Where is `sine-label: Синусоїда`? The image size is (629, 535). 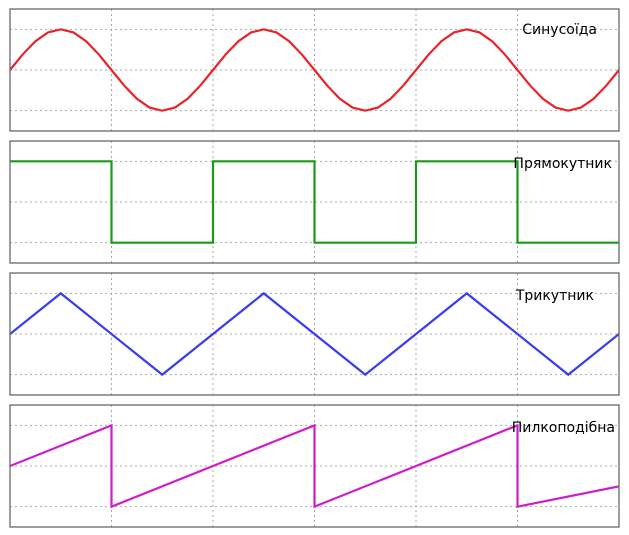 sine-label: Синусоїда is located at coordinates (559, 30).